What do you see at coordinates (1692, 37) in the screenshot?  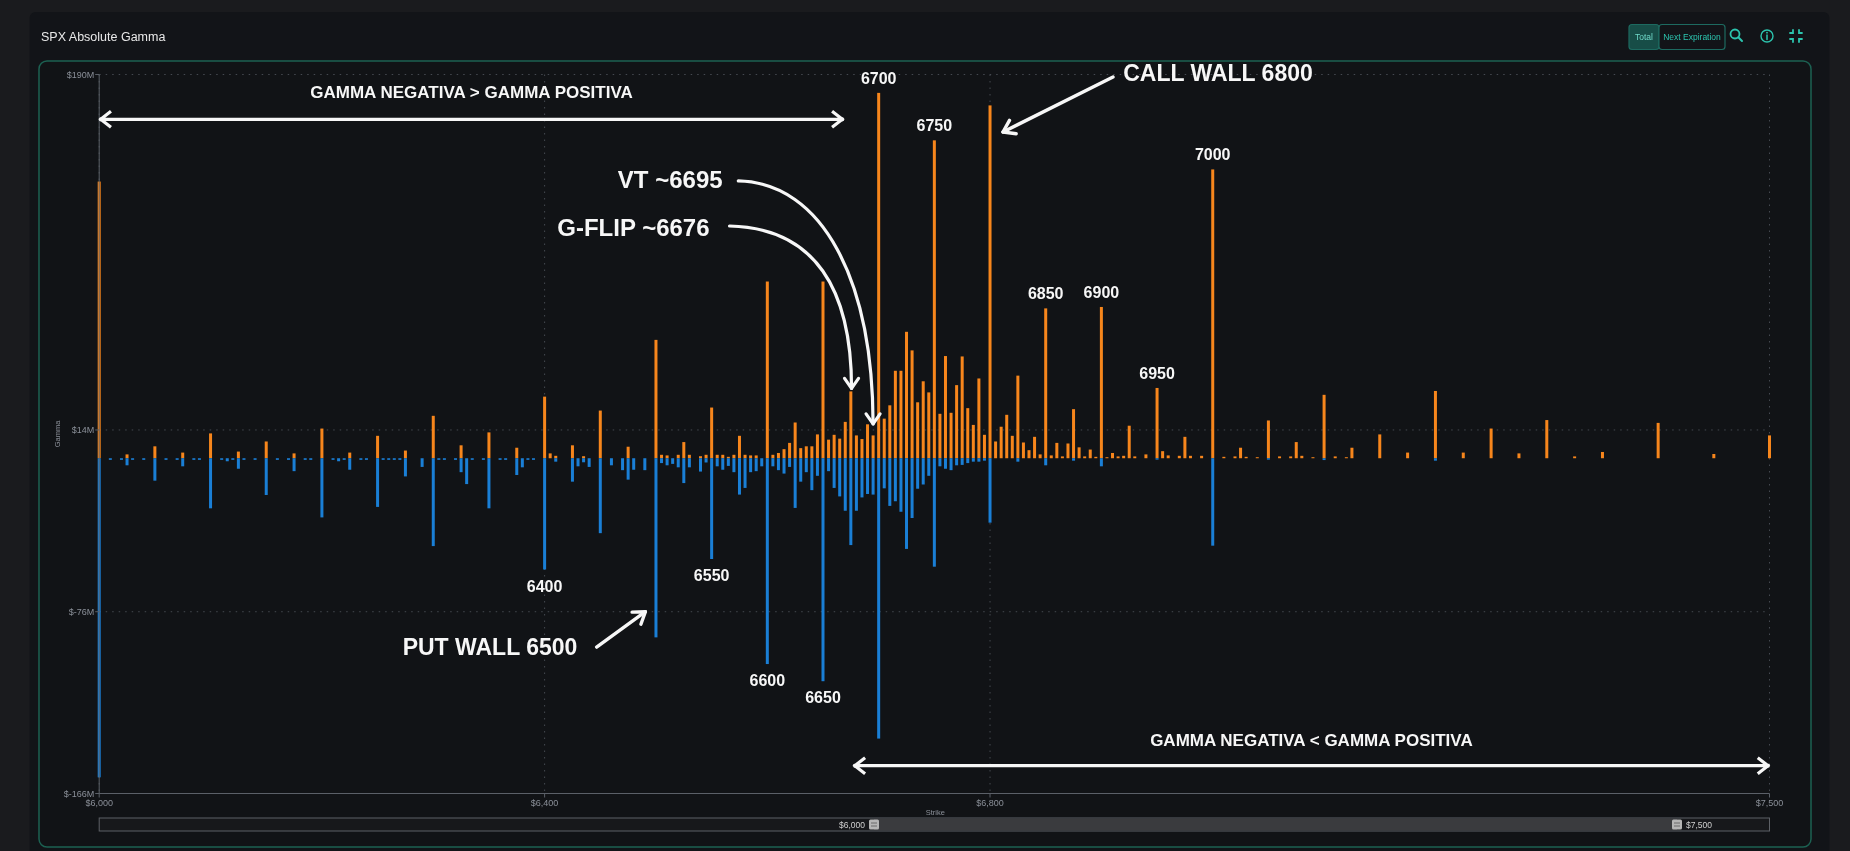 I see `text: Next Expiration` at bounding box center [1692, 37].